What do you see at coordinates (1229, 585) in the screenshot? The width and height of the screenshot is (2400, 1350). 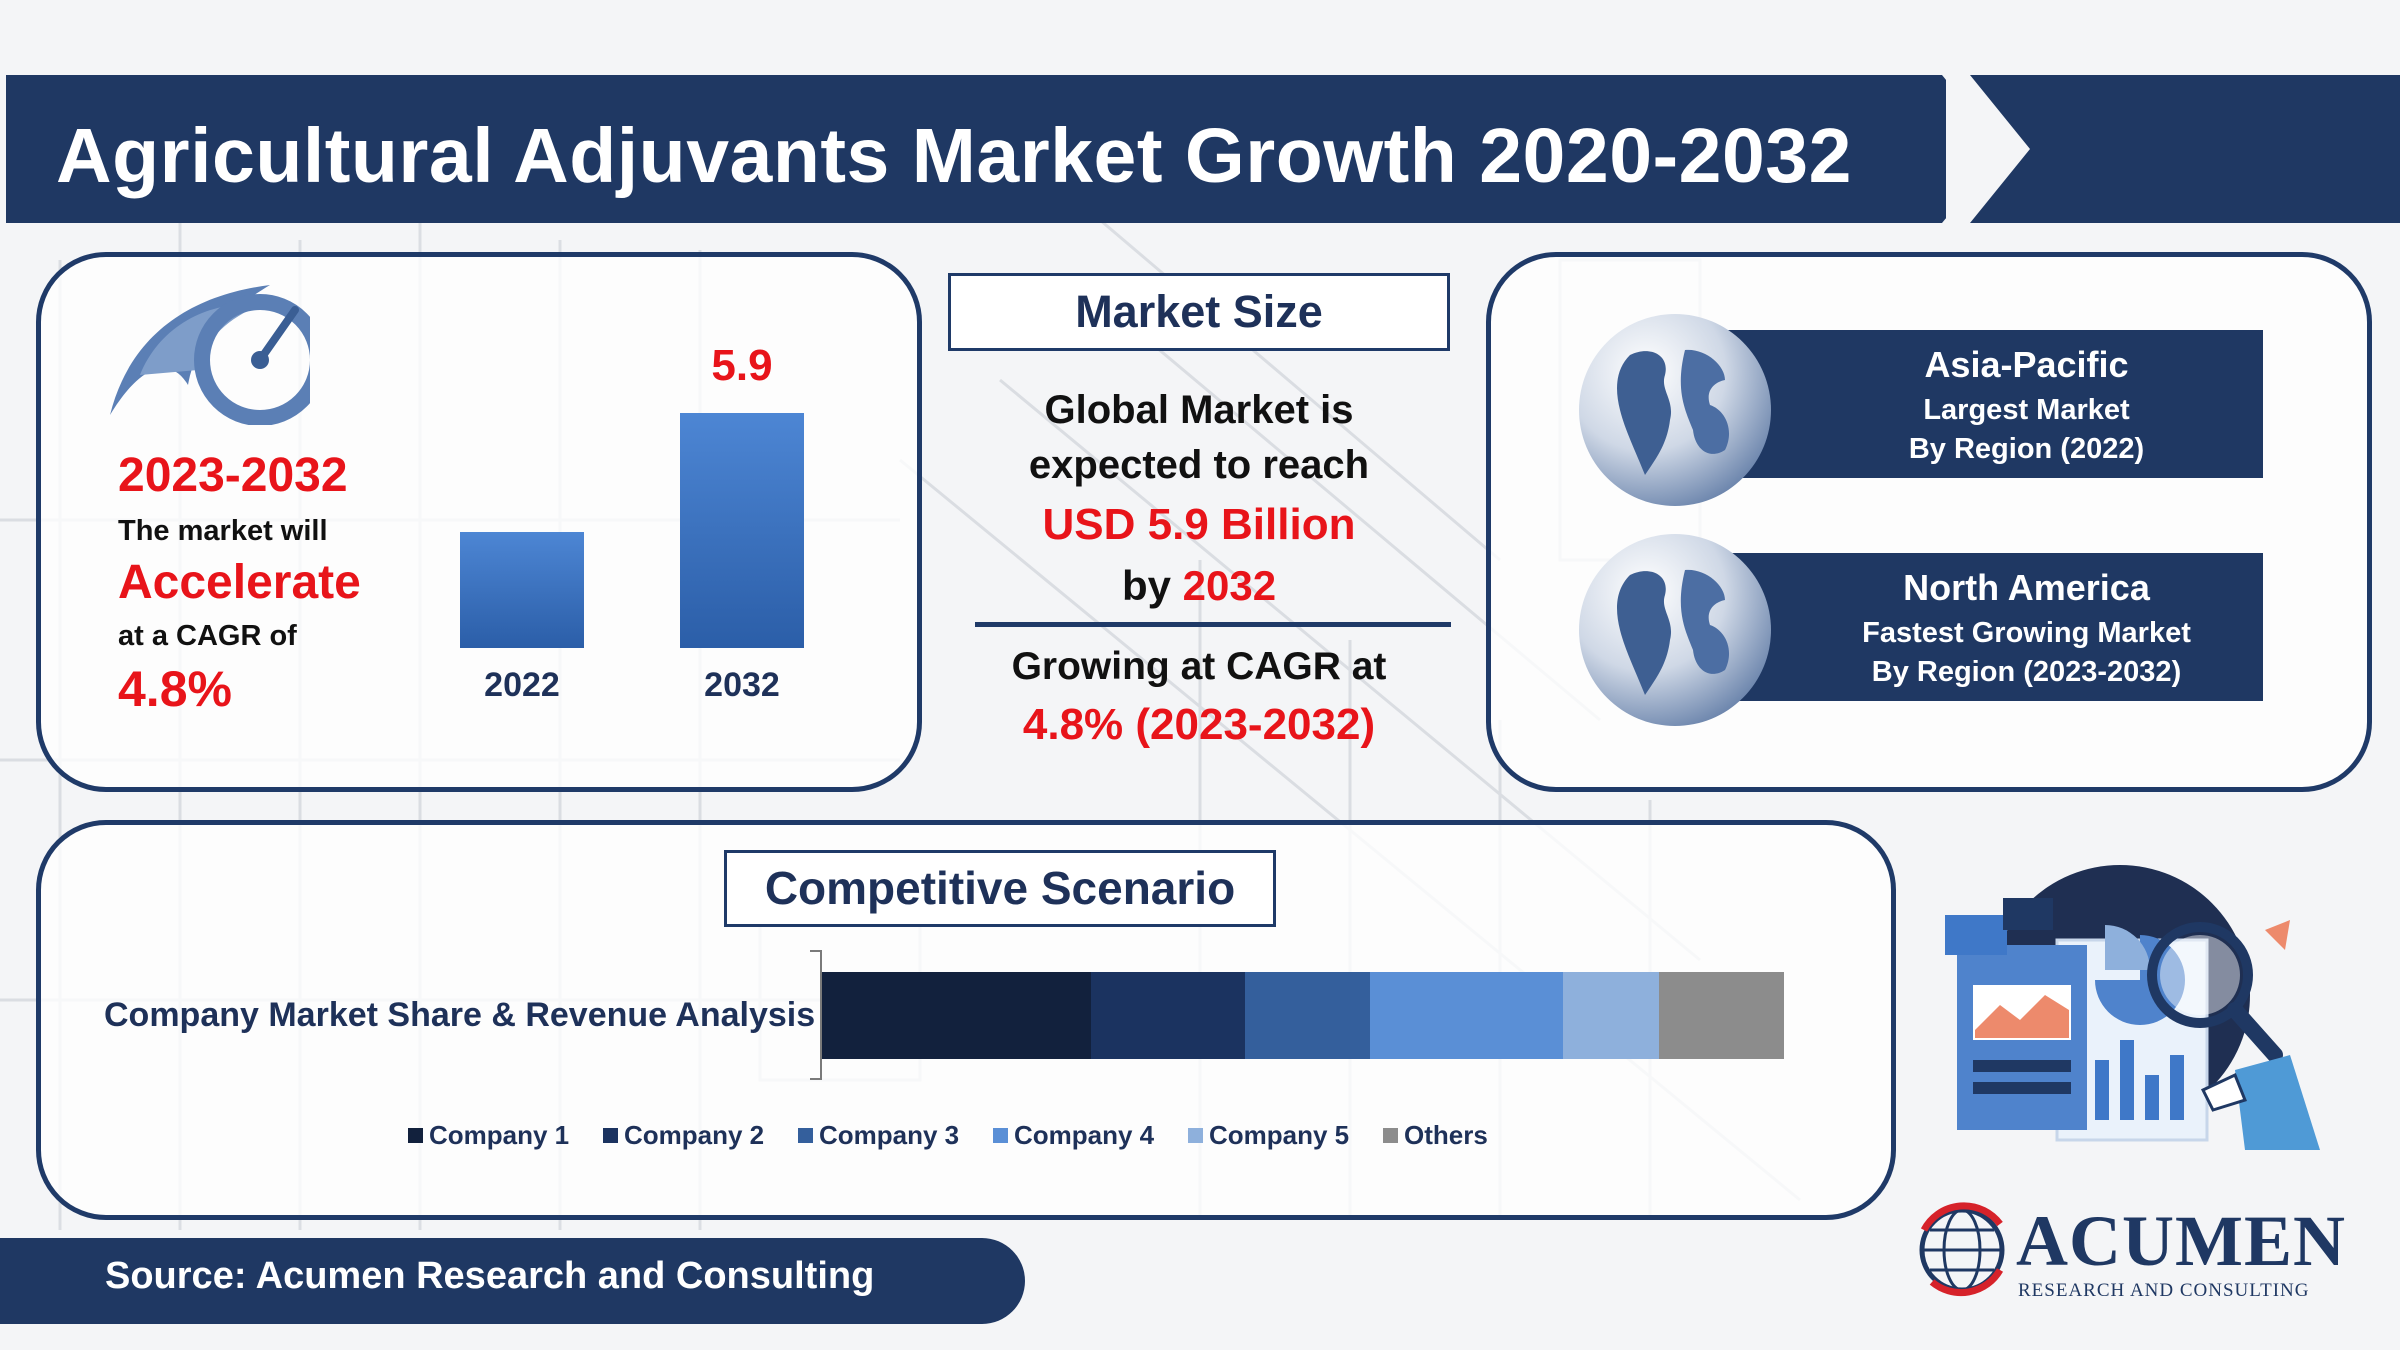 I see `by-year: 2032` at bounding box center [1229, 585].